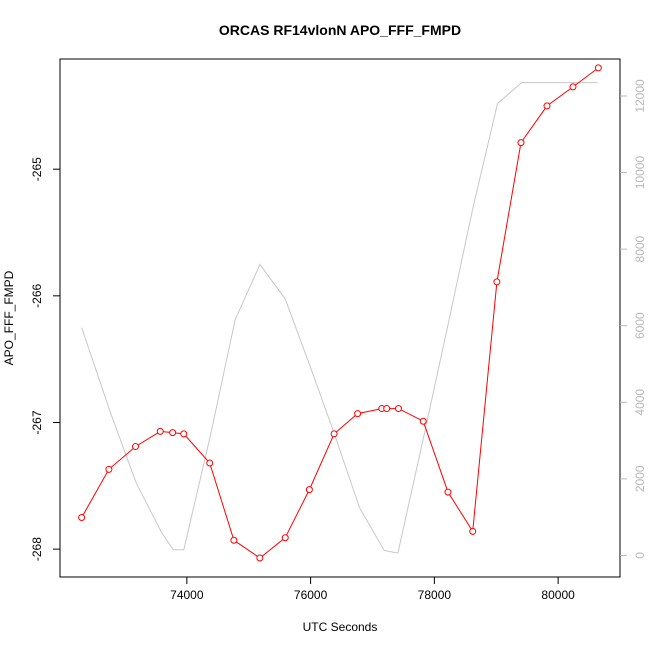  I want to click on y2-tick-label: 2000, so click(640, 478).